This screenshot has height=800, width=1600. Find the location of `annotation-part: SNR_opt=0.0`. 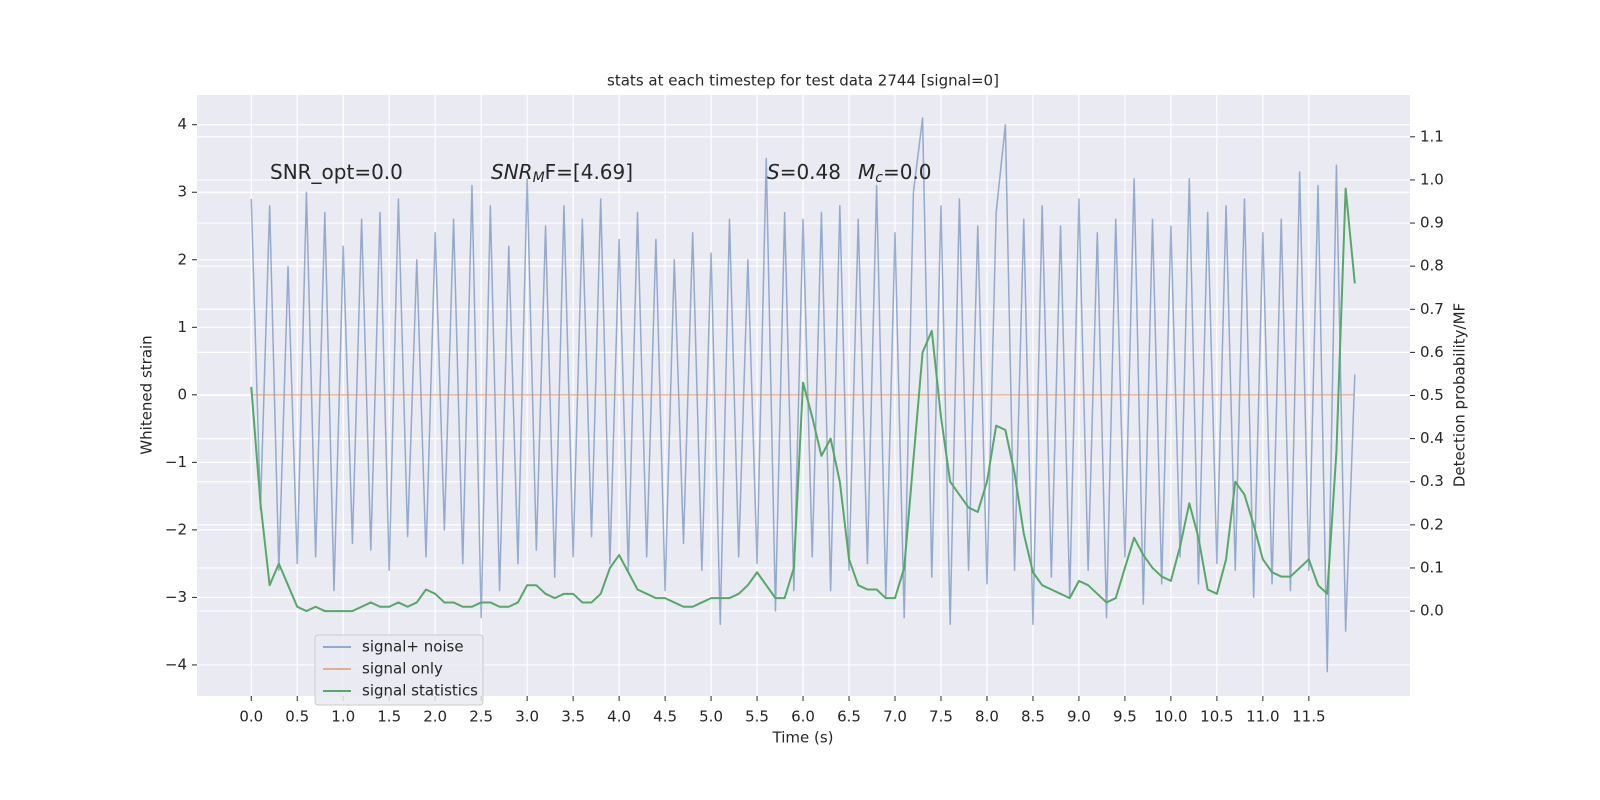

annotation-part: SNR_opt=0.0 is located at coordinates (336, 172).